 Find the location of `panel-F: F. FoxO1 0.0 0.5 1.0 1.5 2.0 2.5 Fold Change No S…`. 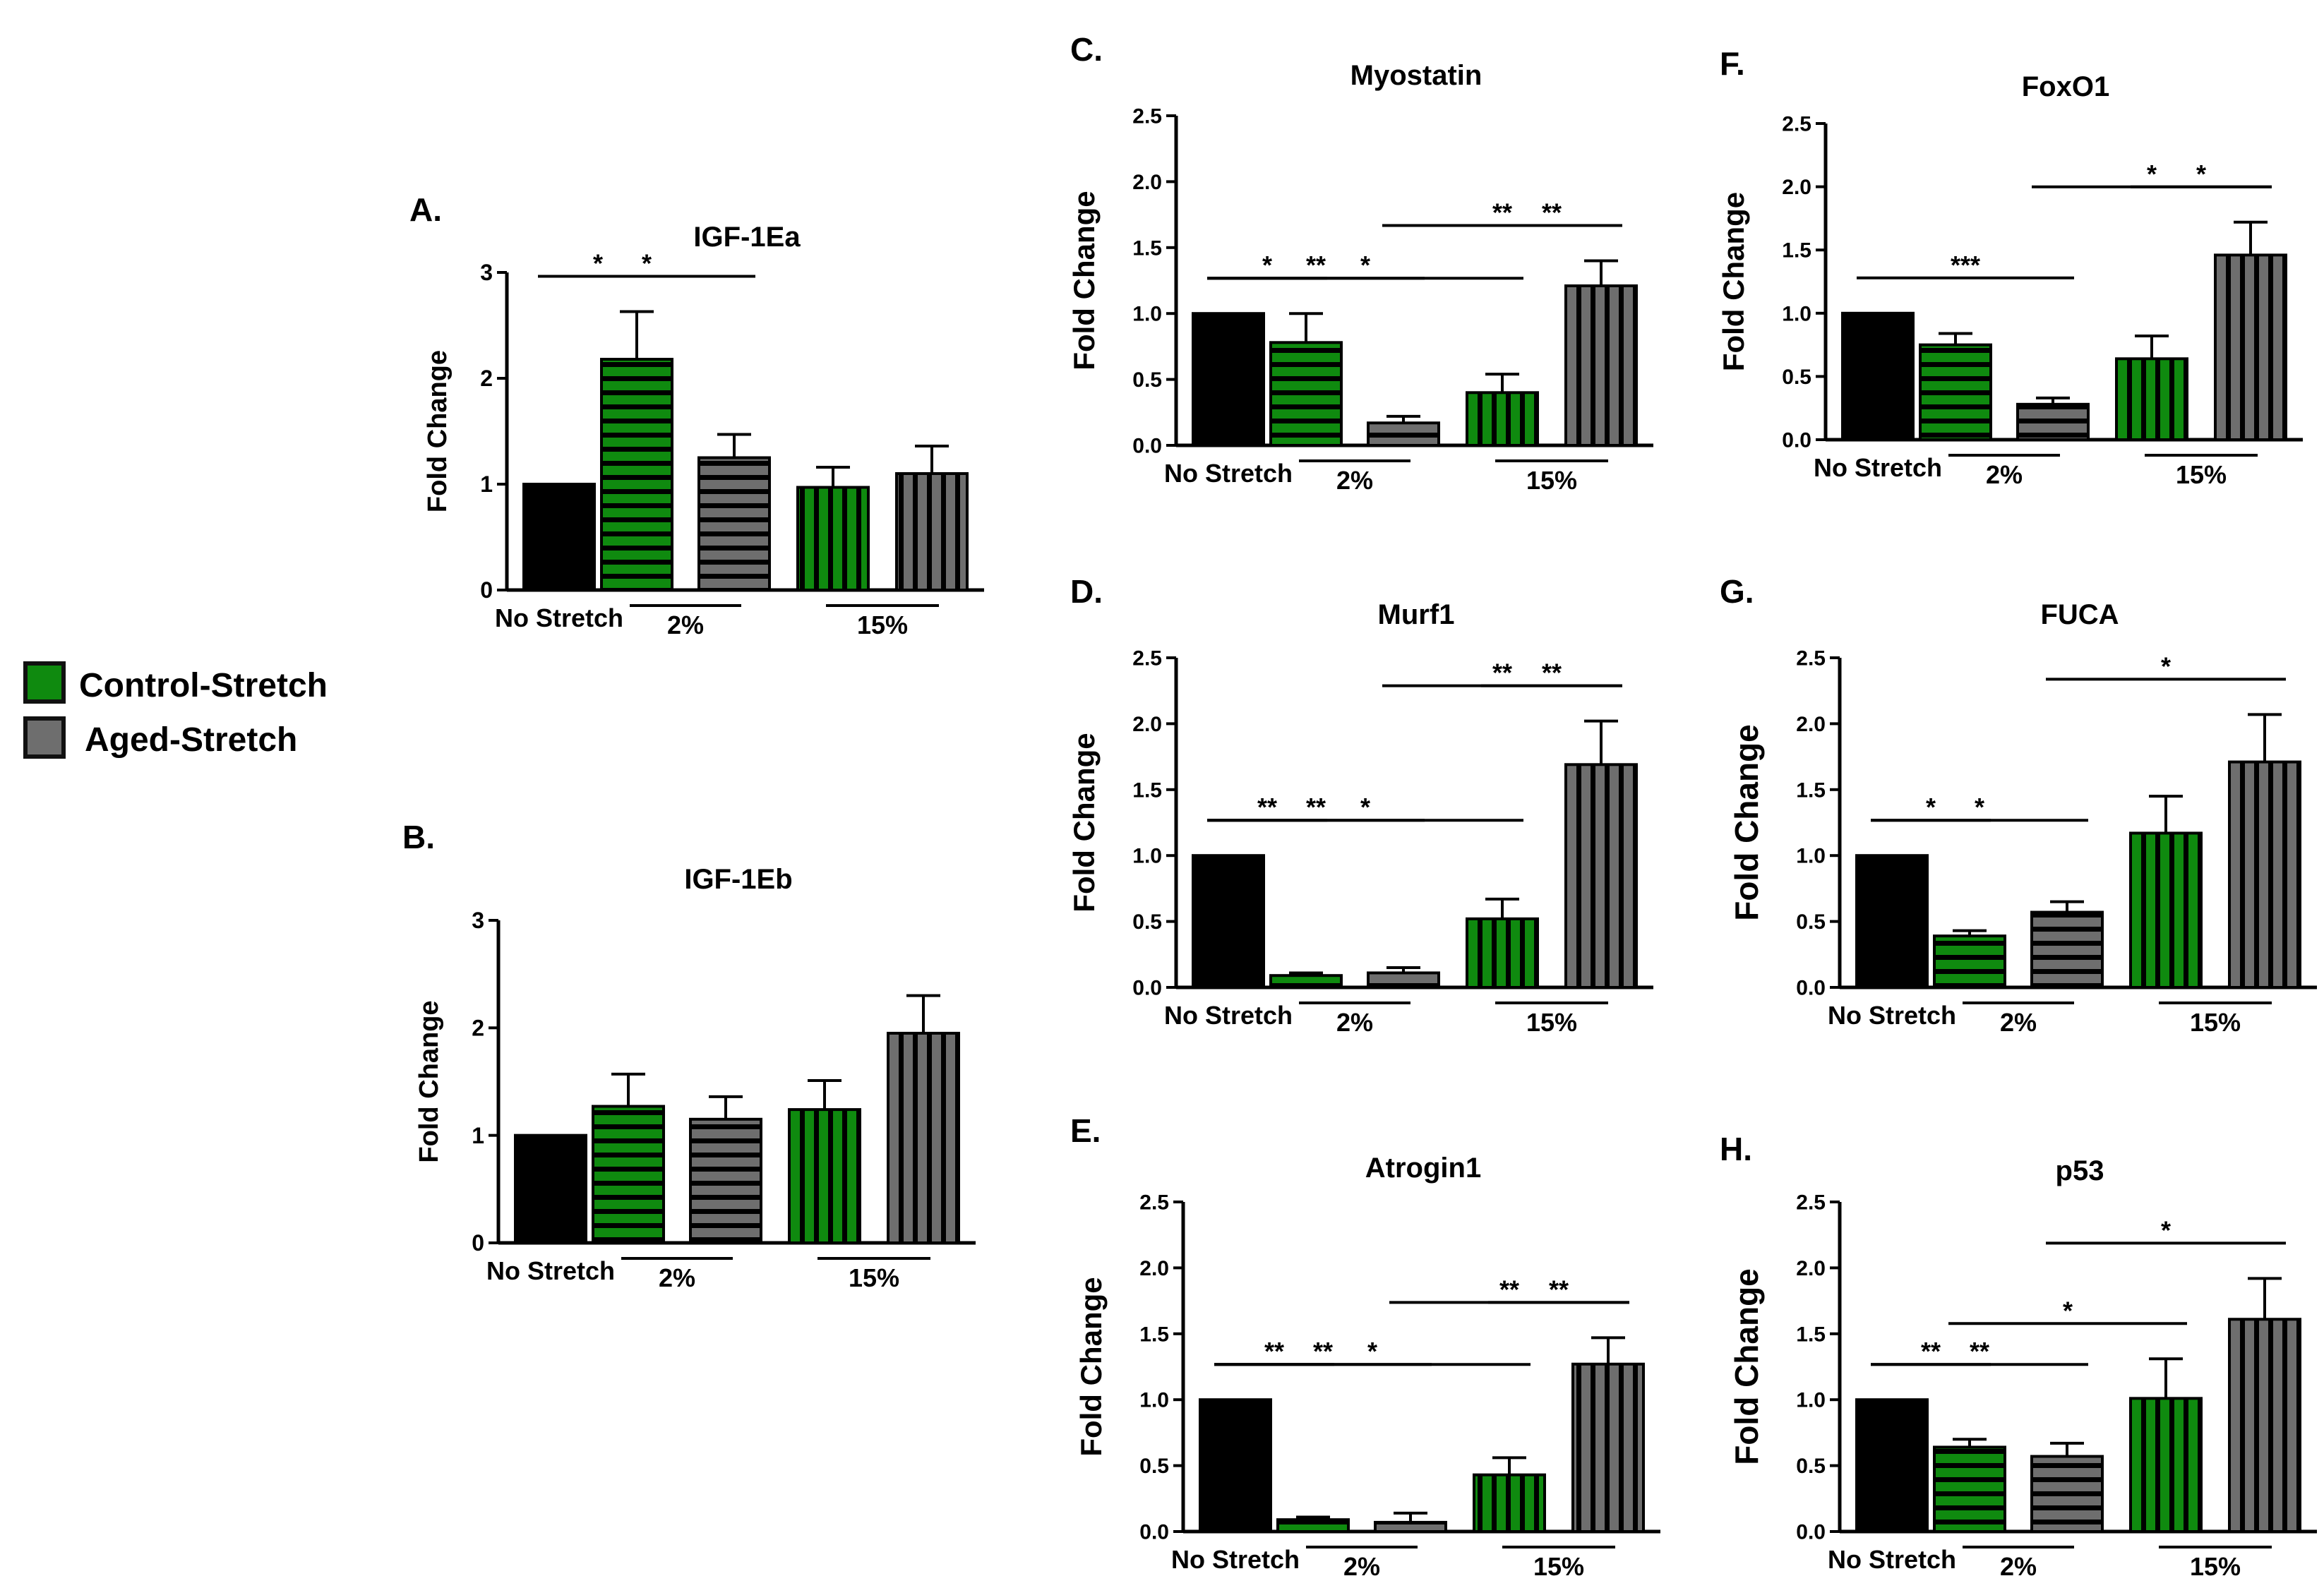

panel-F: F. FoxO1 0.0 0.5 1.0 1.5 2.0 2.5 Fold Change No S… is located at coordinates (2010, 267).